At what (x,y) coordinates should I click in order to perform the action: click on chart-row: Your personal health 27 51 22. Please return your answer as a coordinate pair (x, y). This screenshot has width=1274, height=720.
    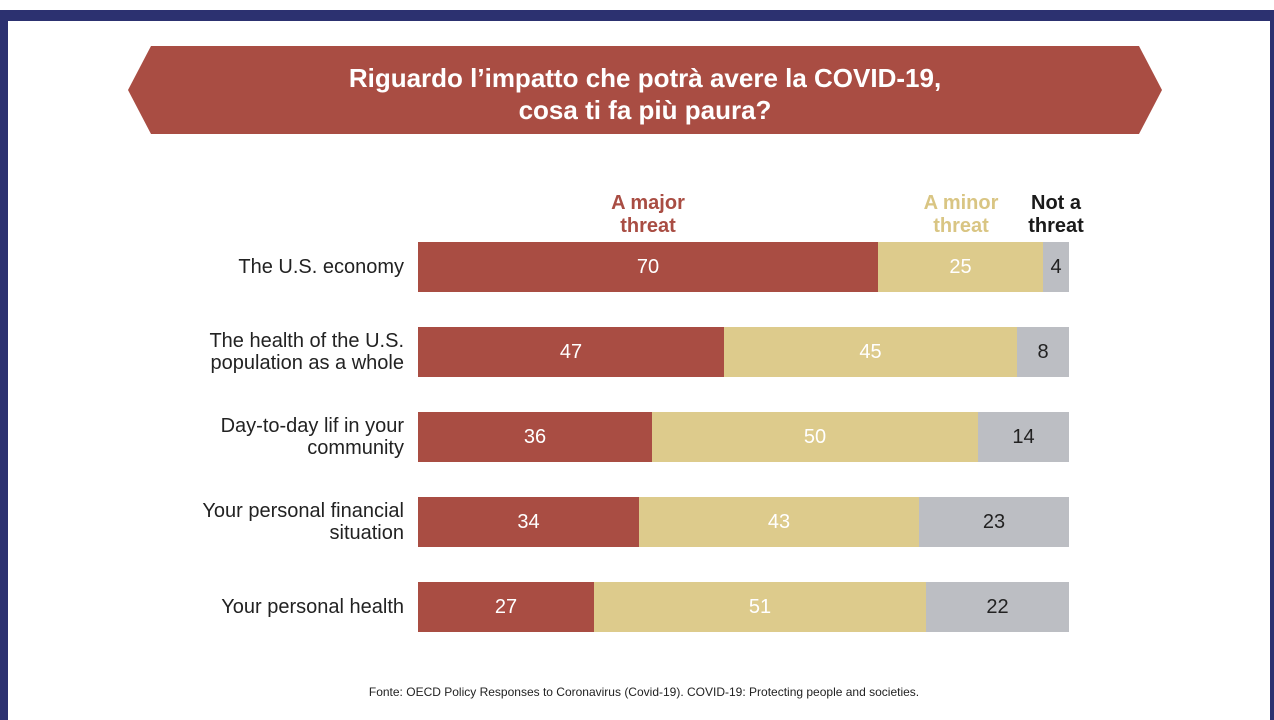
    Looking at the image, I should click on (637, 607).